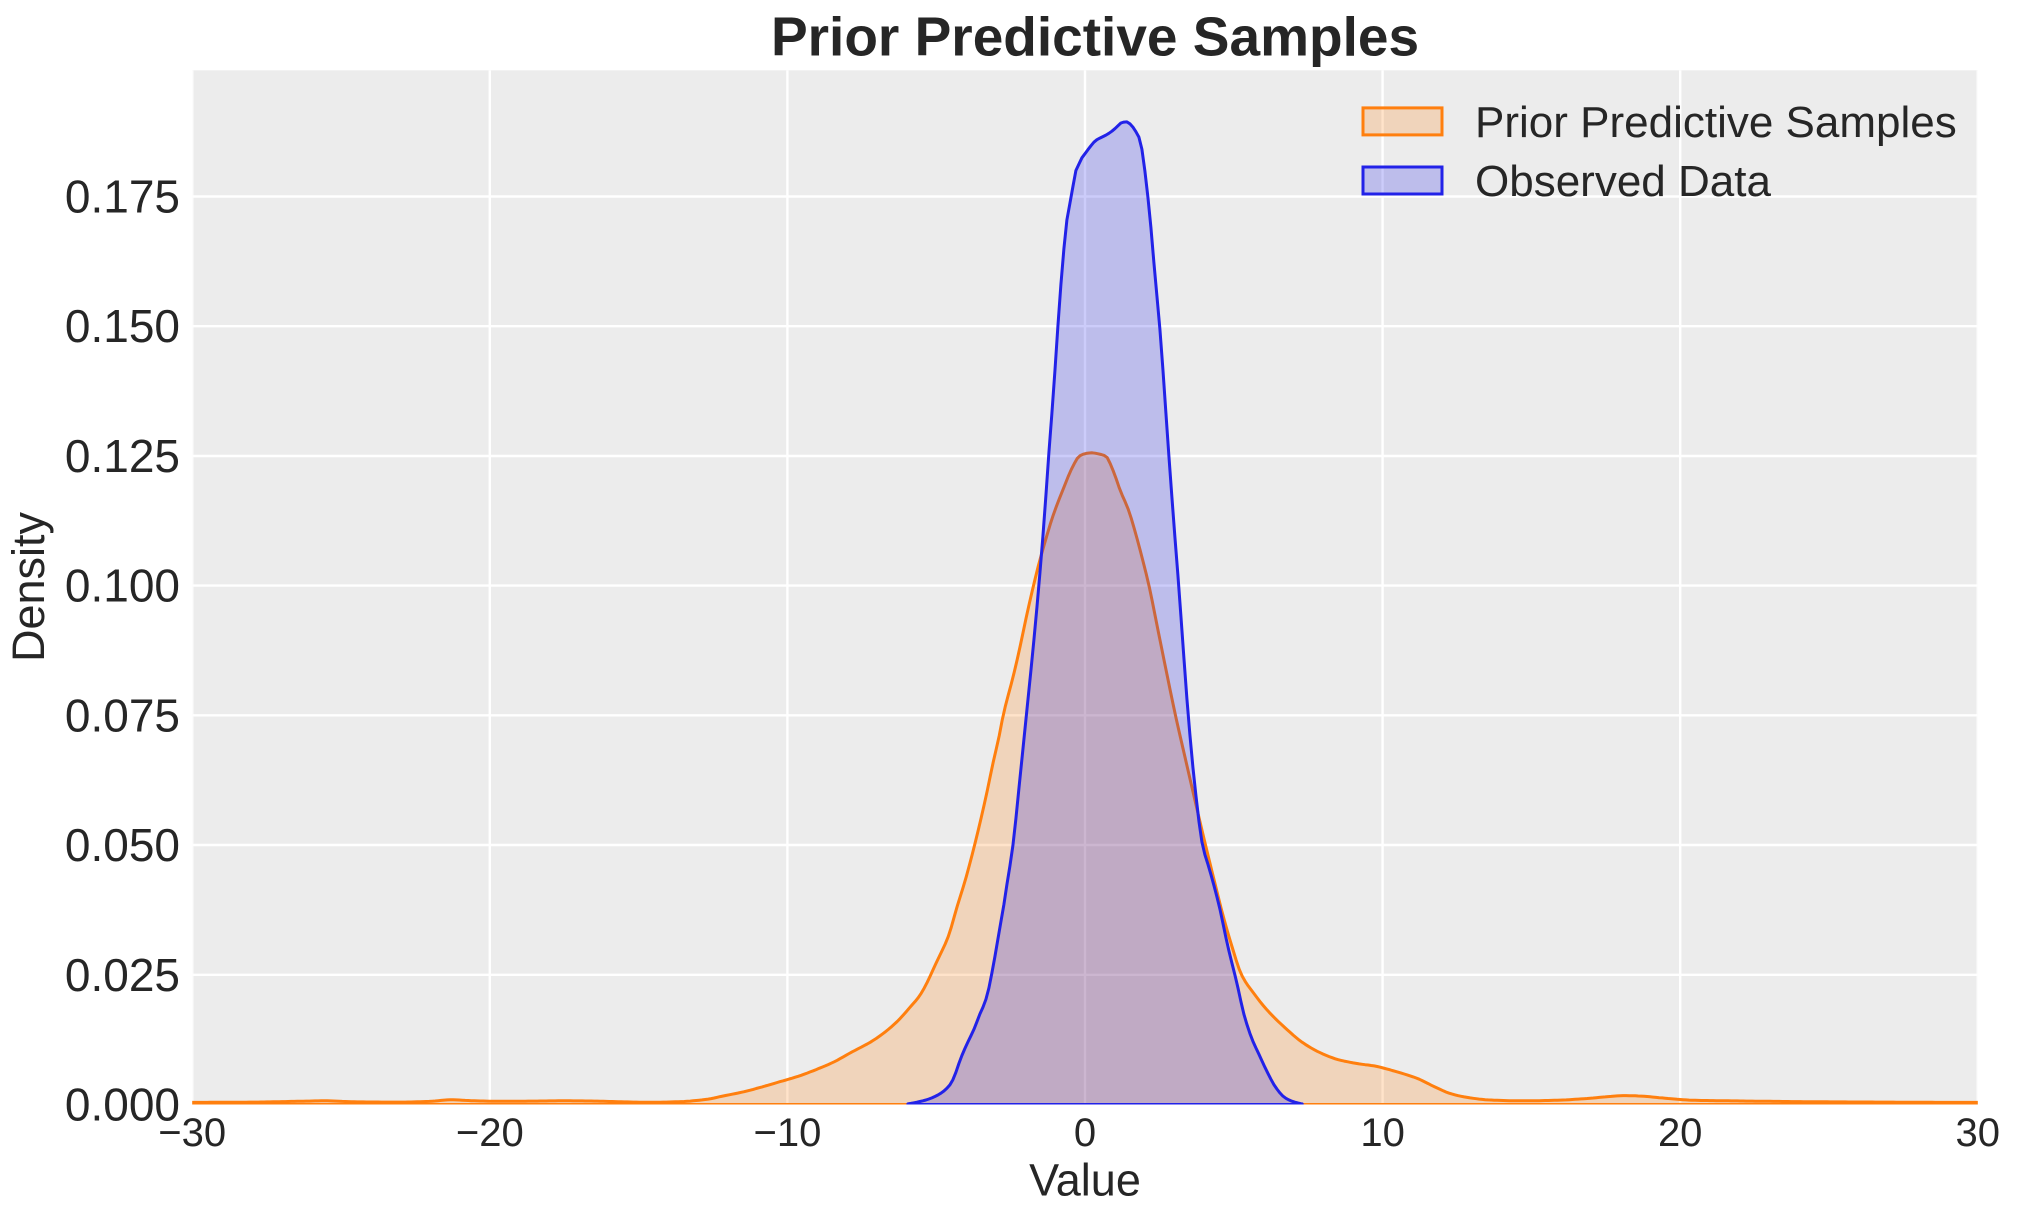 This screenshot has height=1228, width=2023. What do you see at coordinates (1680, 1133) in the screenshot?
I see `svg-text: 20` at bounding box center [1680, 1133].